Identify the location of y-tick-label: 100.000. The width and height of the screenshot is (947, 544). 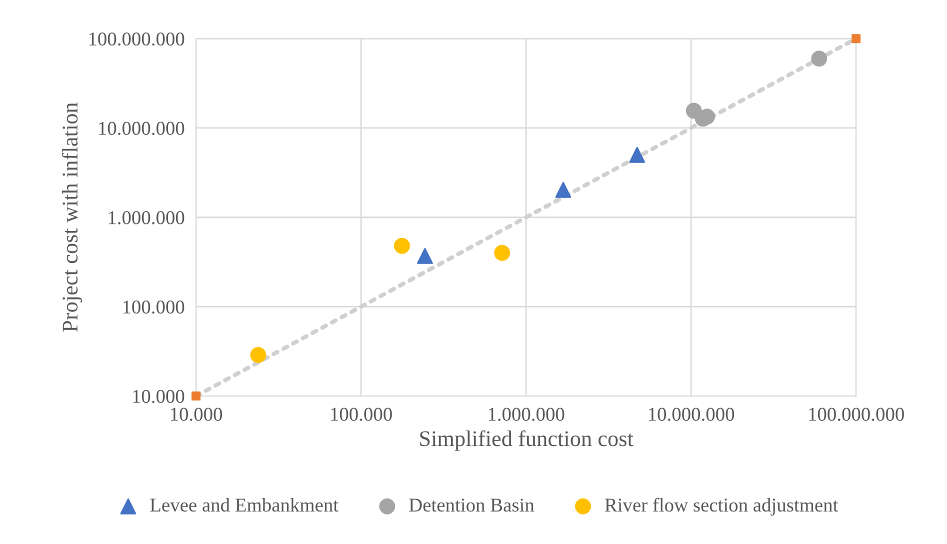
(153, 307).